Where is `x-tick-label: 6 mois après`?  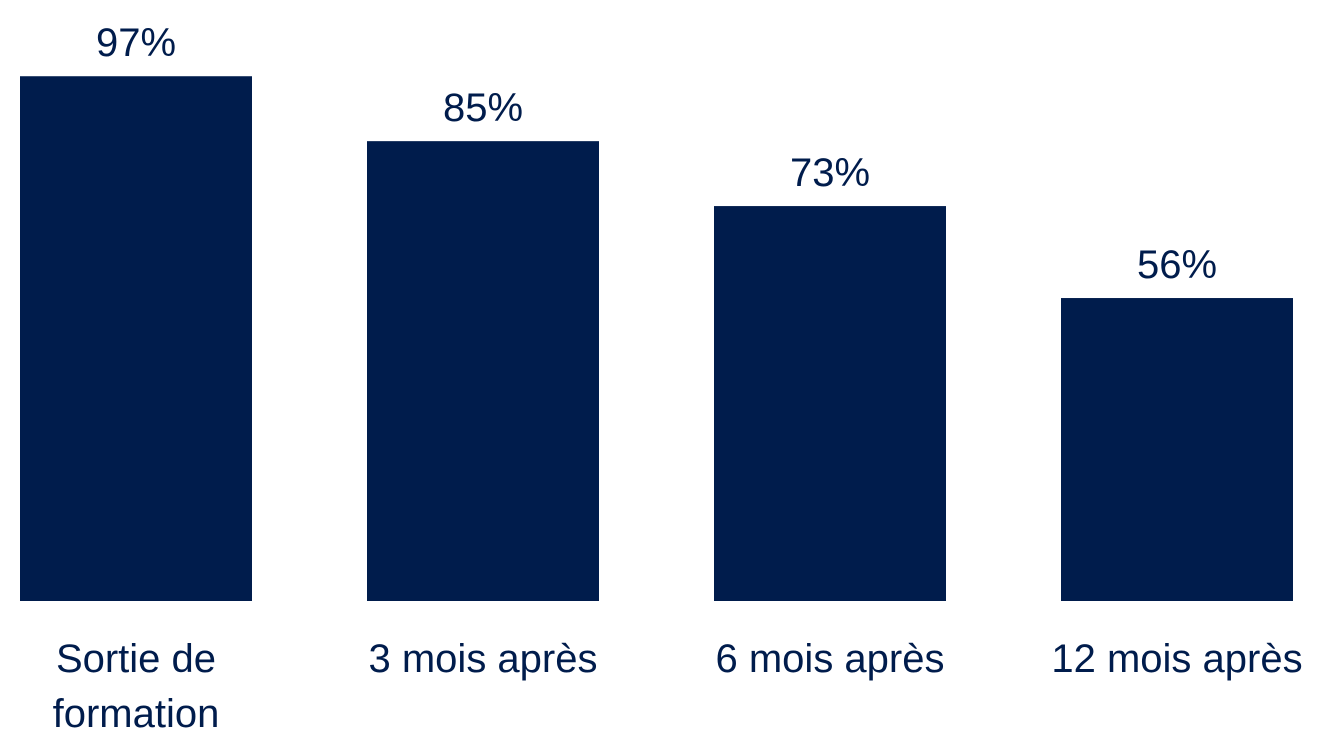
x-tick-label: 6 mois après is located at coordinates (830, 659).